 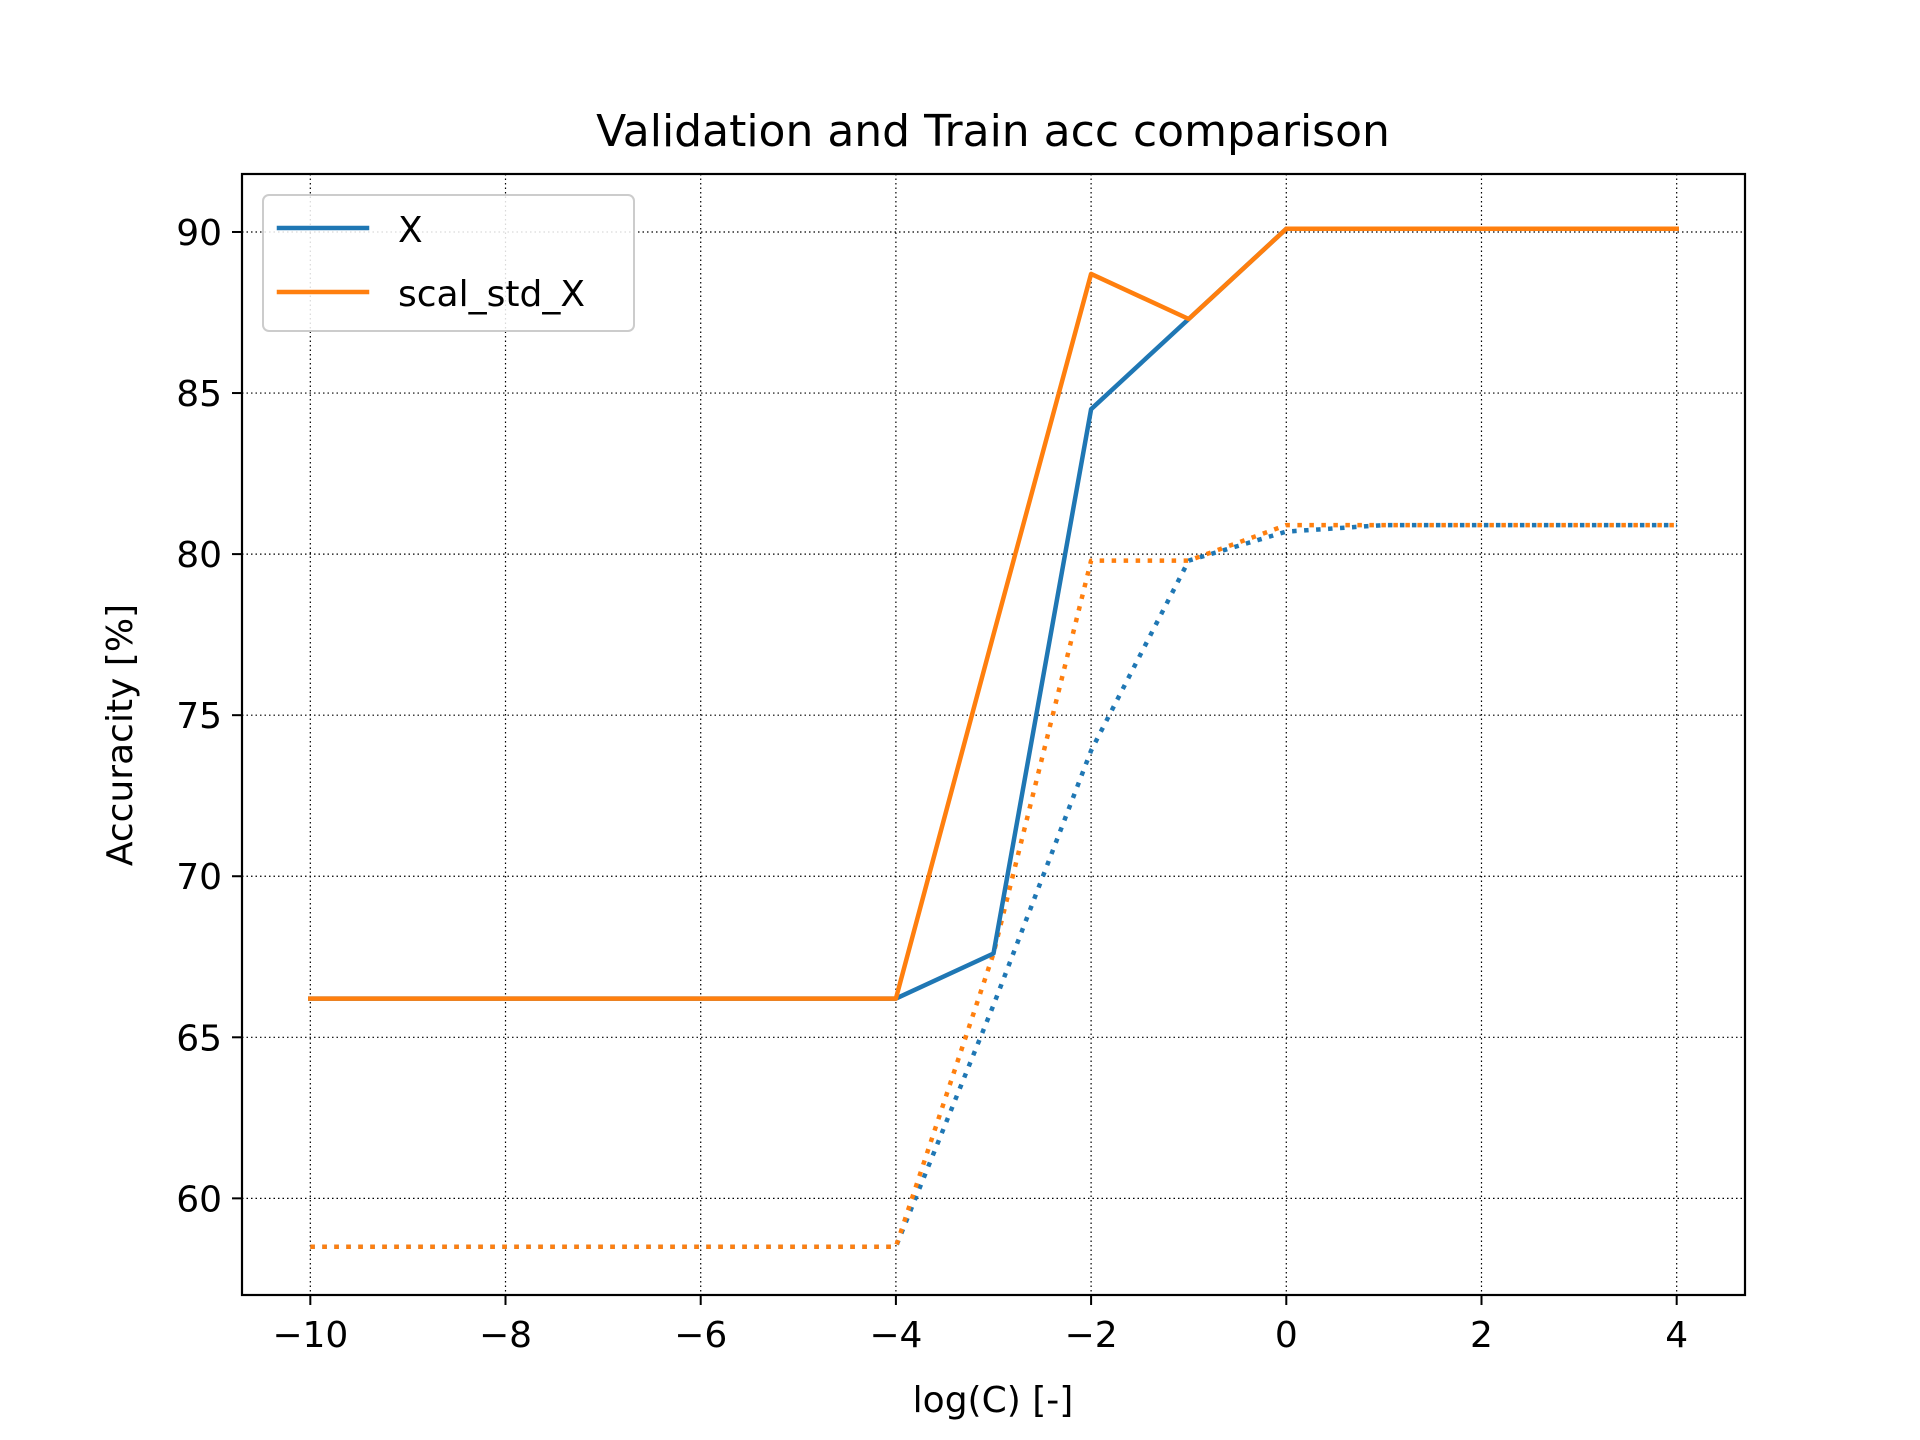 What do you see at coordinates (199, 877) in the screenshot?
I see `y-tick-label: 70` at bounding box center [199, 877].